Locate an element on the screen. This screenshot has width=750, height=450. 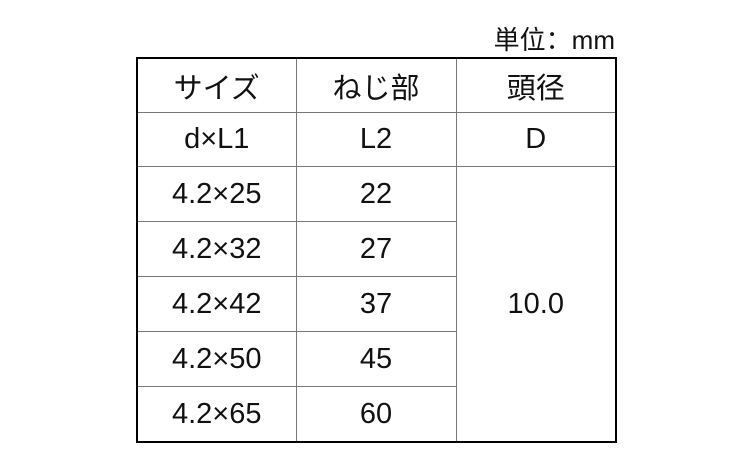
header-row: サイズ ねじ部 頭径 is located at coordinates (376, 85).